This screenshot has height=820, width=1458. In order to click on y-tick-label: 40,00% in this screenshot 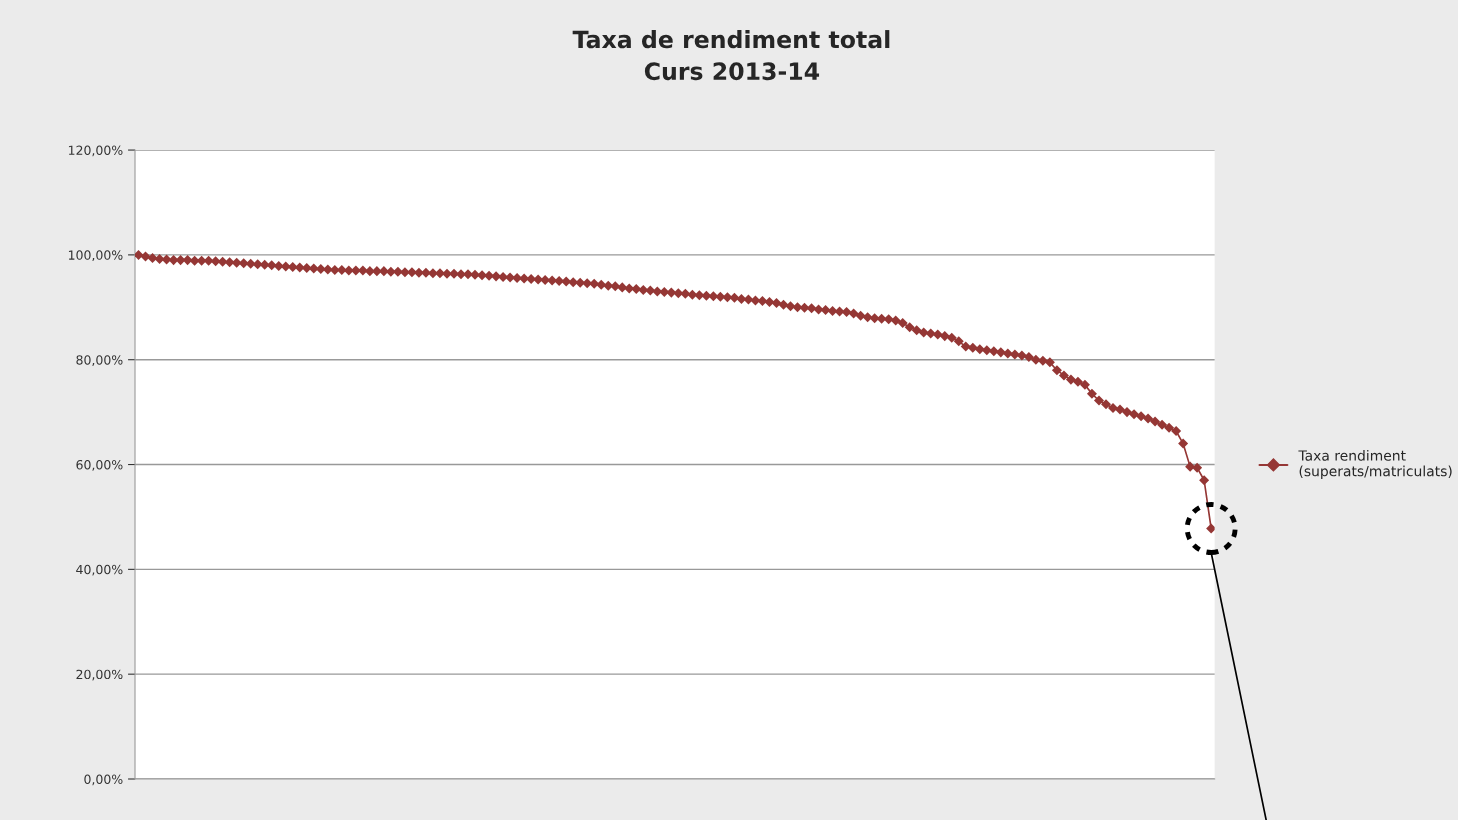, I will do `click(99, 570)`.